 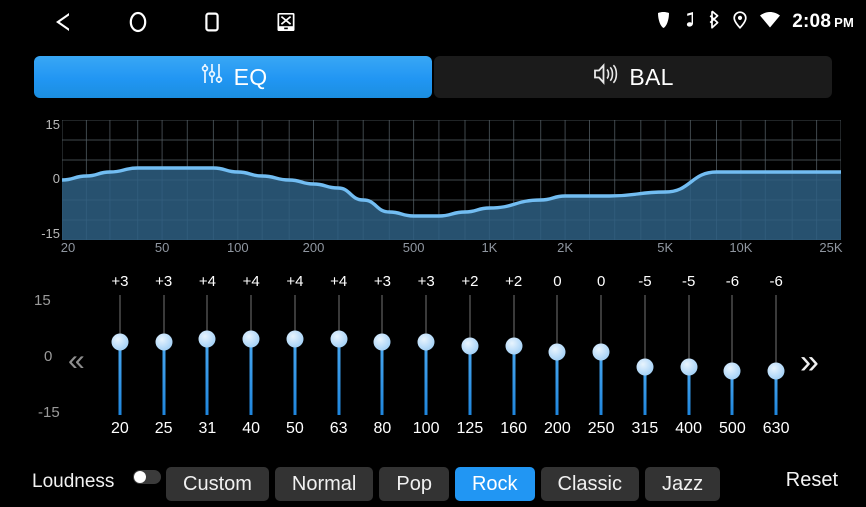 I want to click on tab-eq: EQ, so click(x=233, y=77).